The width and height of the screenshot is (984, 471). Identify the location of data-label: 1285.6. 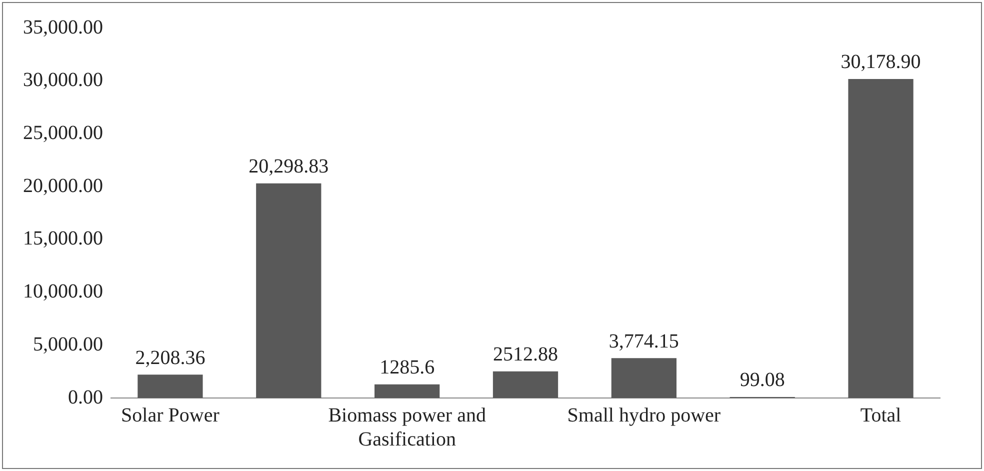
(407, 367).